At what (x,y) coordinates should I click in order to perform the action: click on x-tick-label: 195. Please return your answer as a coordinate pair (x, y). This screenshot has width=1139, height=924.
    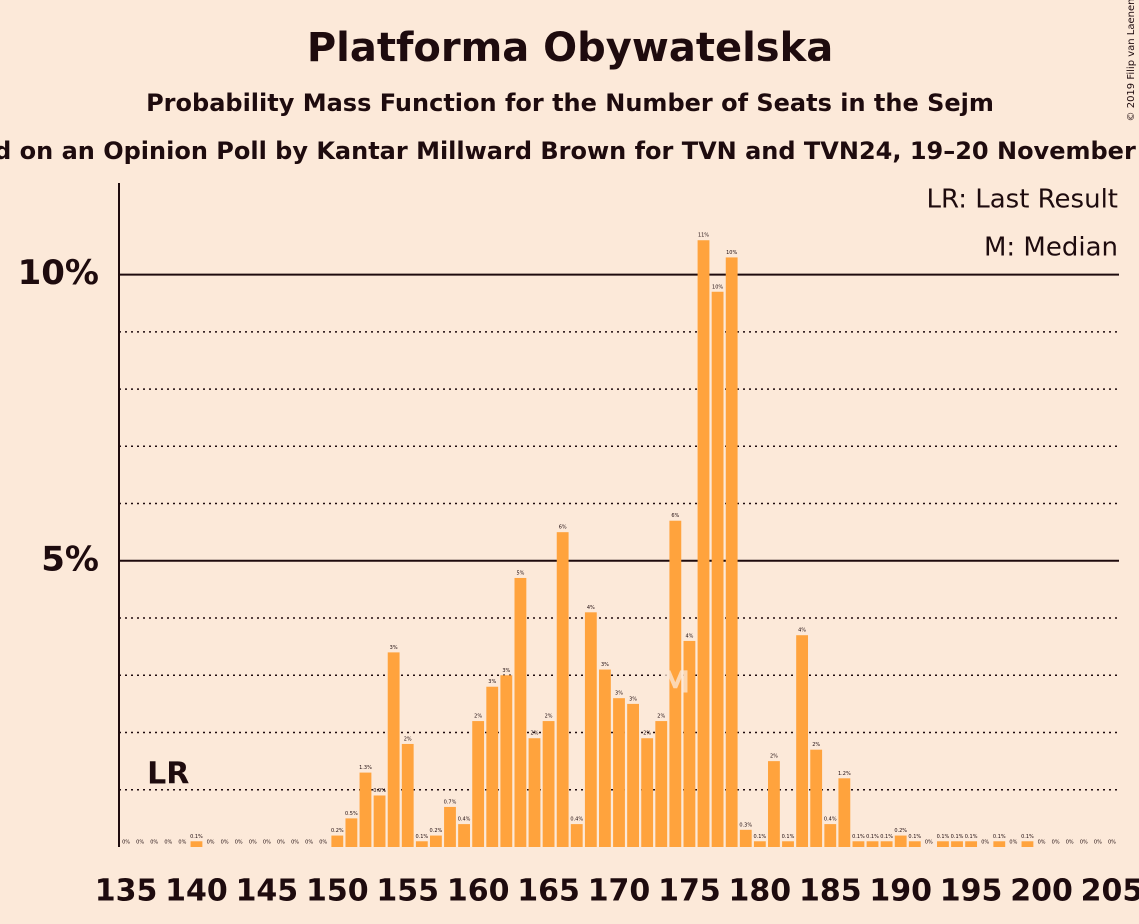
    Looking at the image, I should click on (971, 891).